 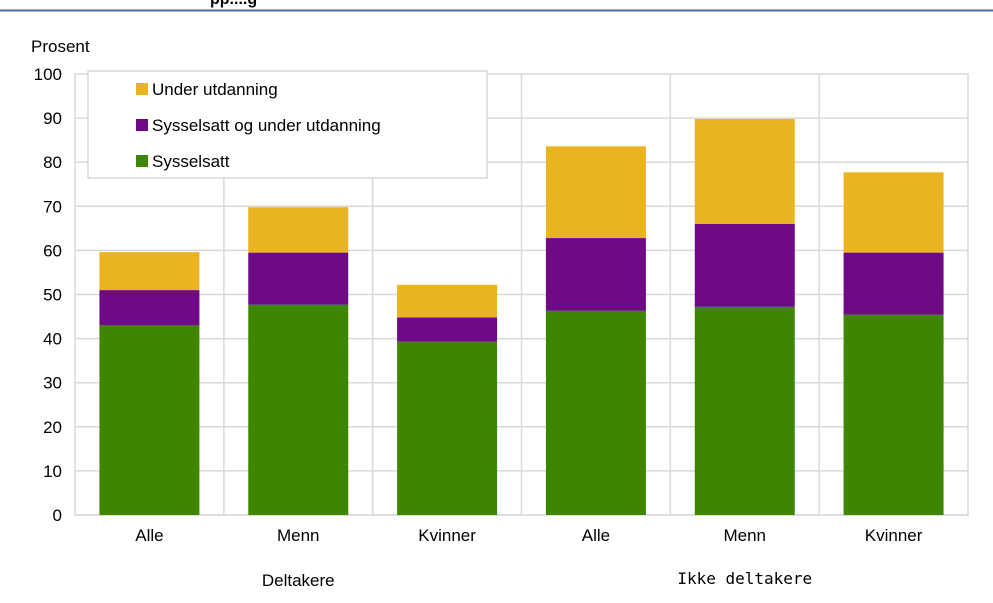 What do you see at coordinates (57, 515) in the screenshot?
I see `y-tick-label: 0` at bounding box center [57, 515].